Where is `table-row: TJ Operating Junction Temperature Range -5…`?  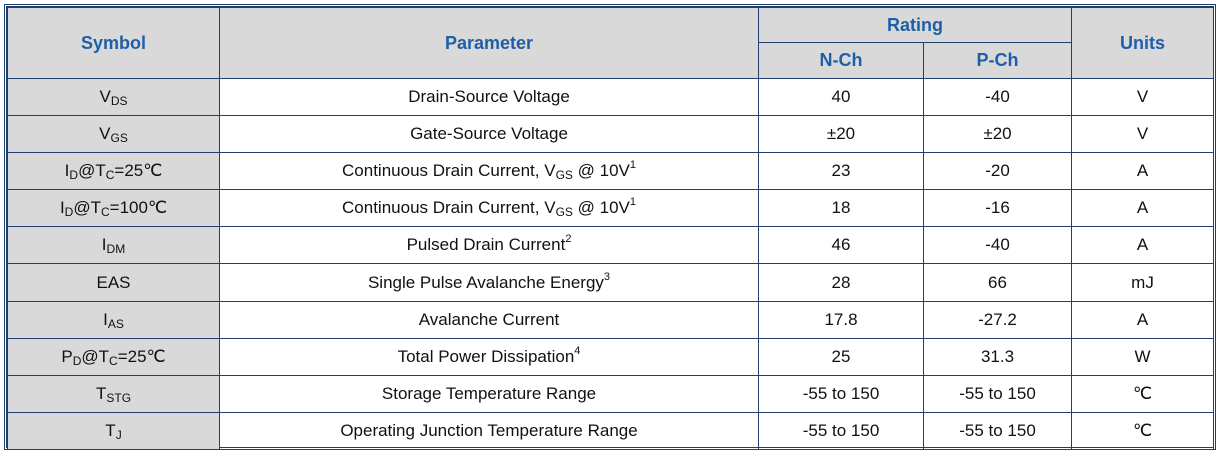 table-row: TJ Operating Junction Temperature Range -5… is located at coordinates (610, 431).